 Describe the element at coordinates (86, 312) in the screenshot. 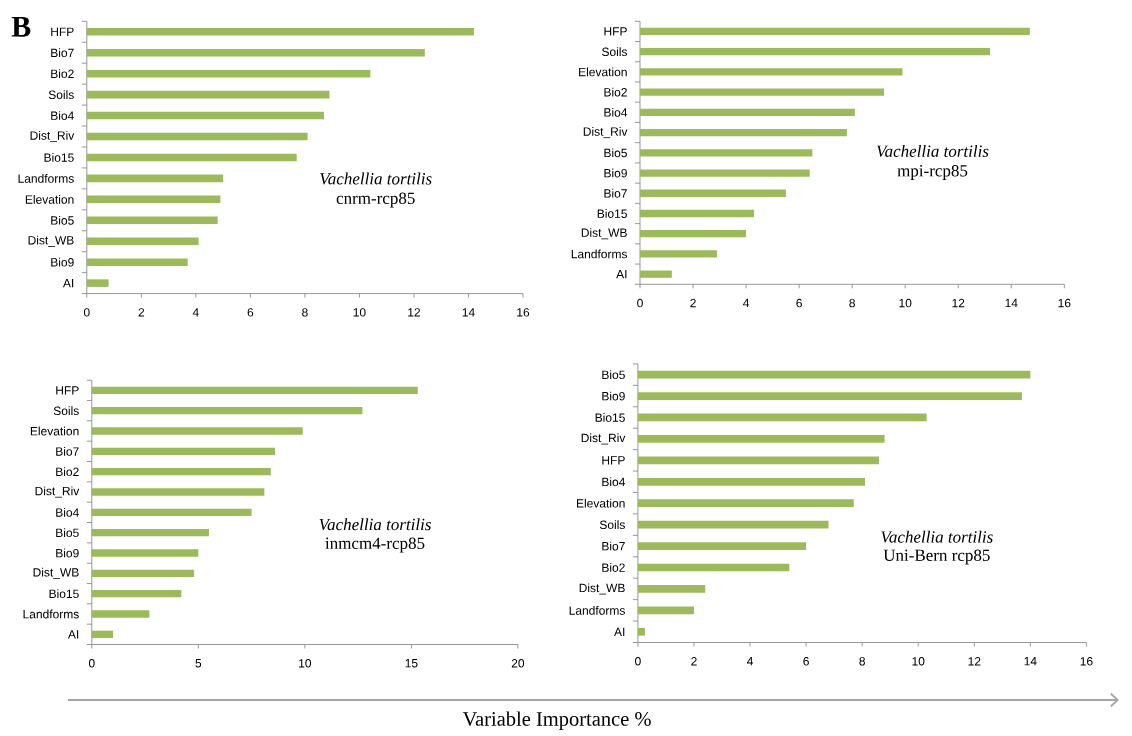

I see `x-tick-label: 0` at that location.